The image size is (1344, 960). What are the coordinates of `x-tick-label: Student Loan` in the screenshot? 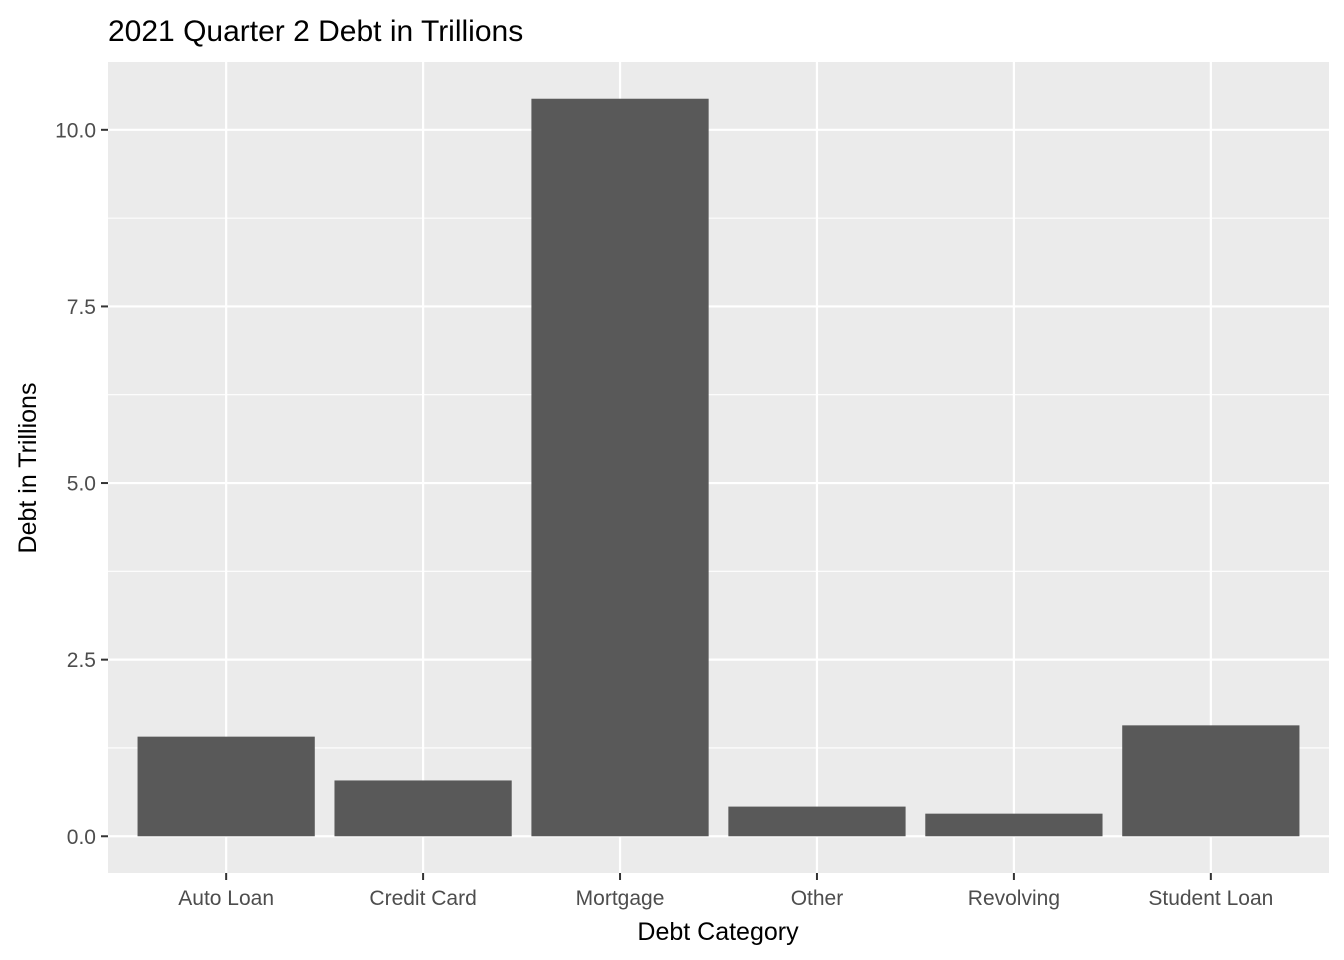 It's located at (1210, 898).